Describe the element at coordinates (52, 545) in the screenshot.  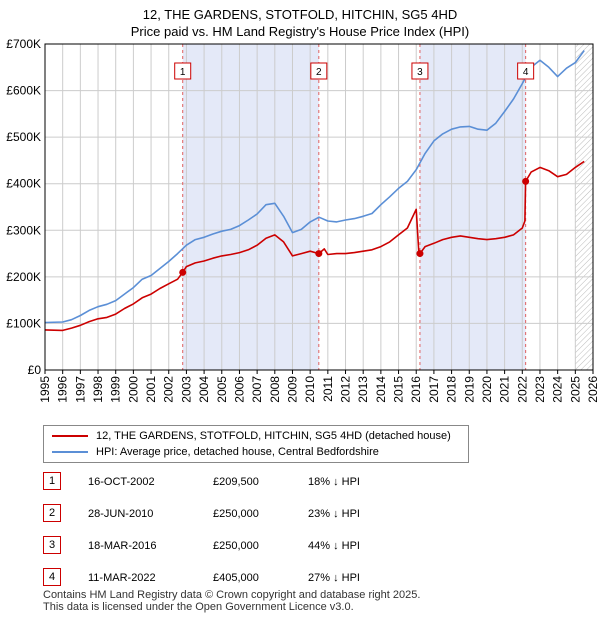
I see `sale-number-badge: 3` at that location.